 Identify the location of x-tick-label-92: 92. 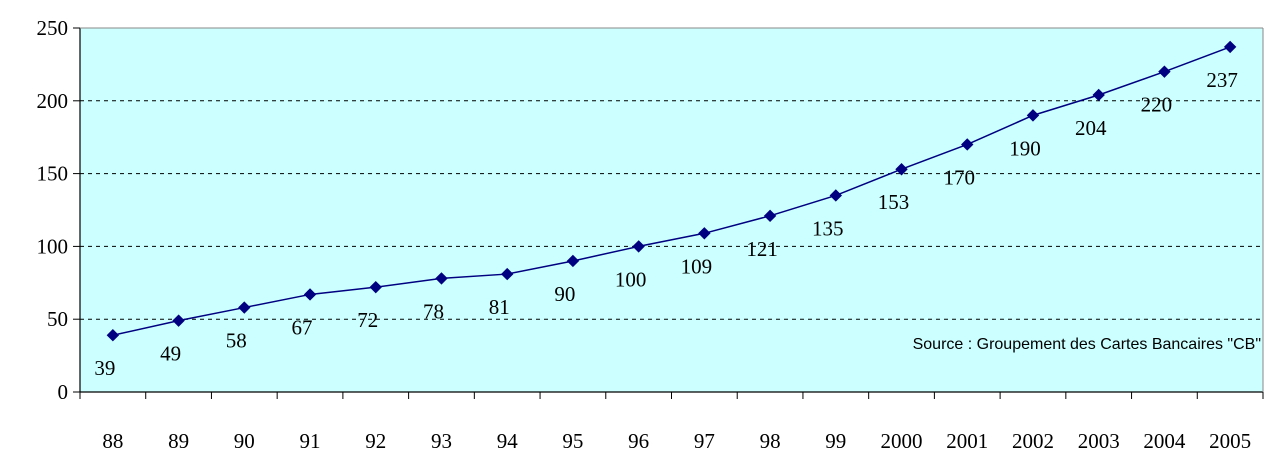
(375, 439).